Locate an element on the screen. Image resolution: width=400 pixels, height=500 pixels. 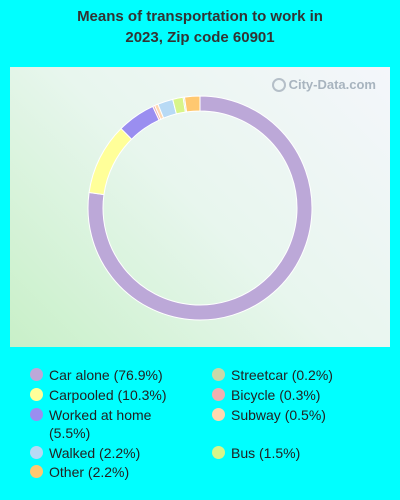
legend-item-carpooled: Carpooled (10.3%) is located at coordinates (114, 395).